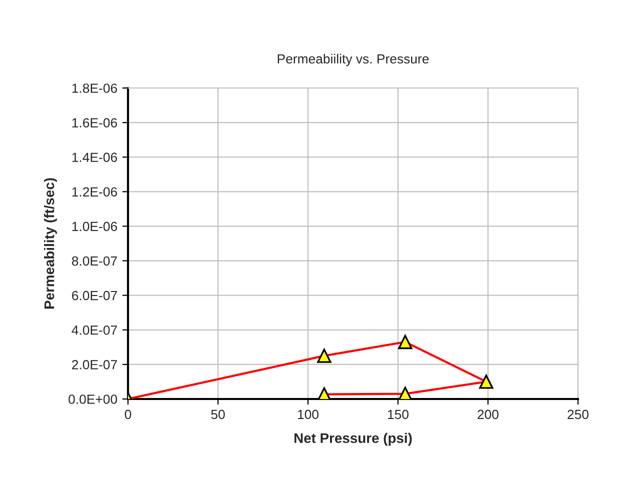 Image resolution: width=629 pixels, height=486 pixels. Describe the element at coordinates (353, 60) in the screenshot. I see `chart-title: Permeabiility vs. Pressure` at that location.